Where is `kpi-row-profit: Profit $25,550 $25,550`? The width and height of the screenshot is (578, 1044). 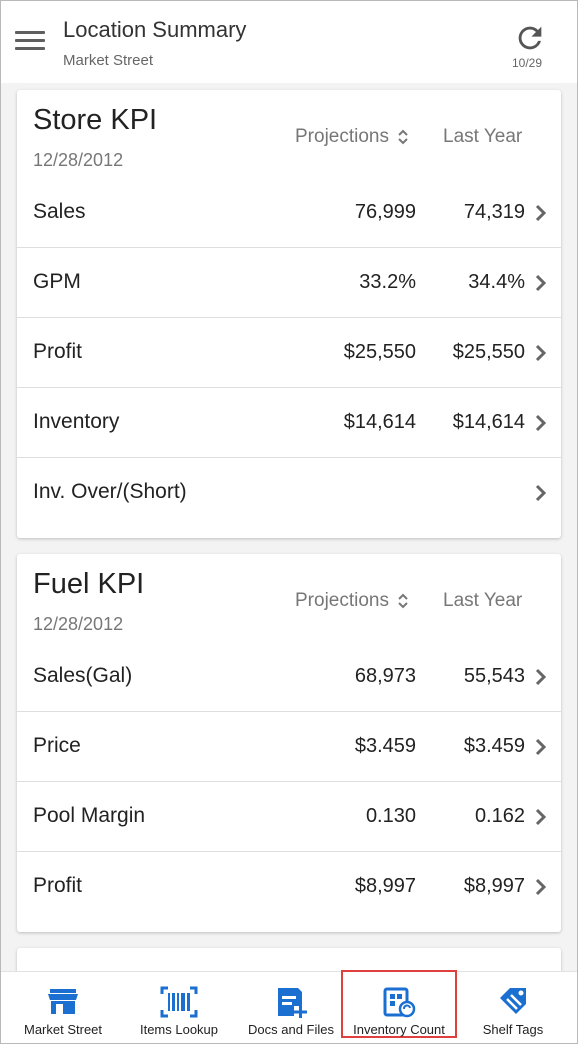 kpi-row-profit: Profit $25,550 $25,550 is located at coordinates (289, 353).